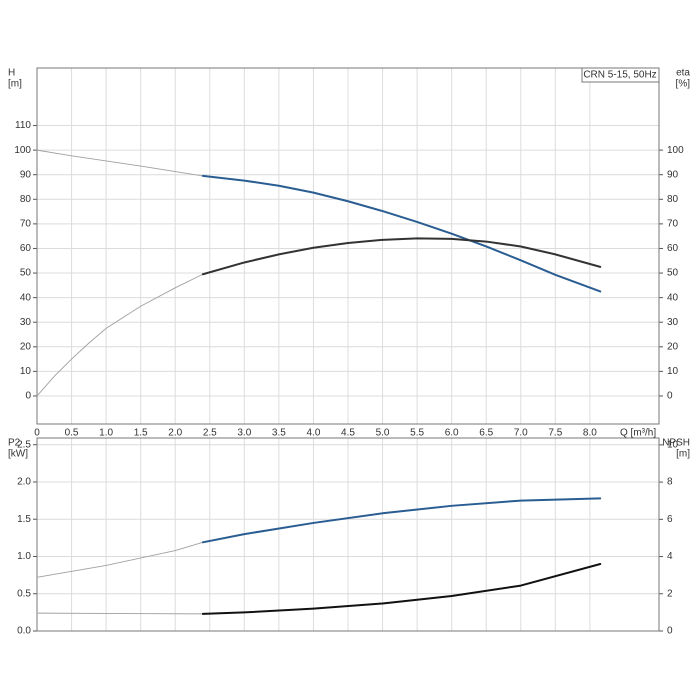 This screenshot has width=700, height=700. Describe the element at coordinates (683, 84) in the screenshot. I see `y2-axis-unit: [%]` at that location.